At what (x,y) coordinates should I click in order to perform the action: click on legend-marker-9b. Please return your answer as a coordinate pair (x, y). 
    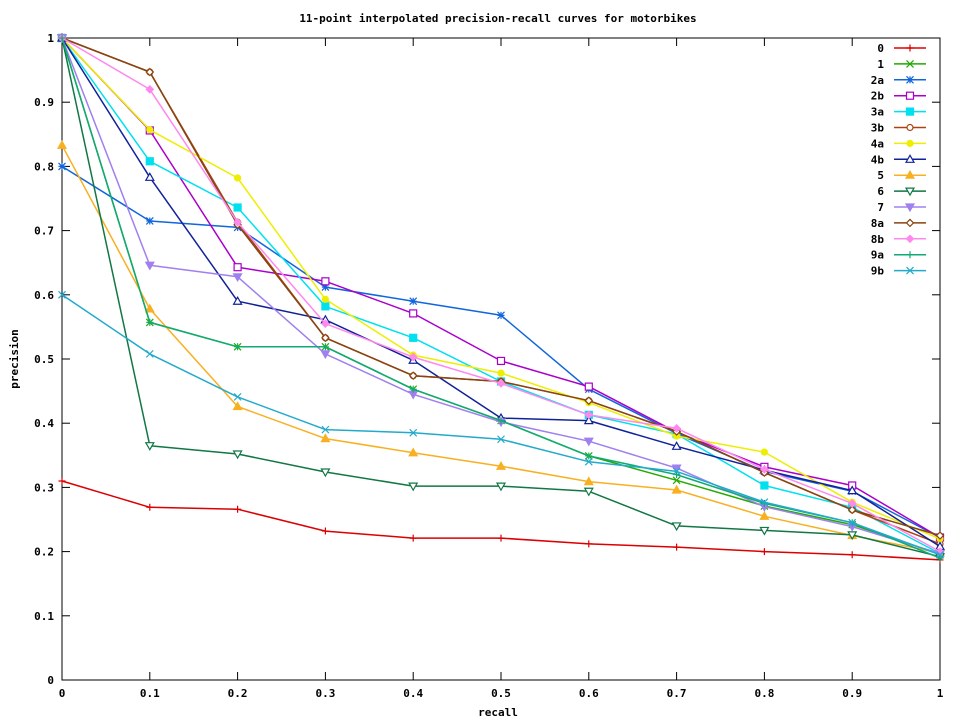
    Looking at the image, I should click on (910, 270).